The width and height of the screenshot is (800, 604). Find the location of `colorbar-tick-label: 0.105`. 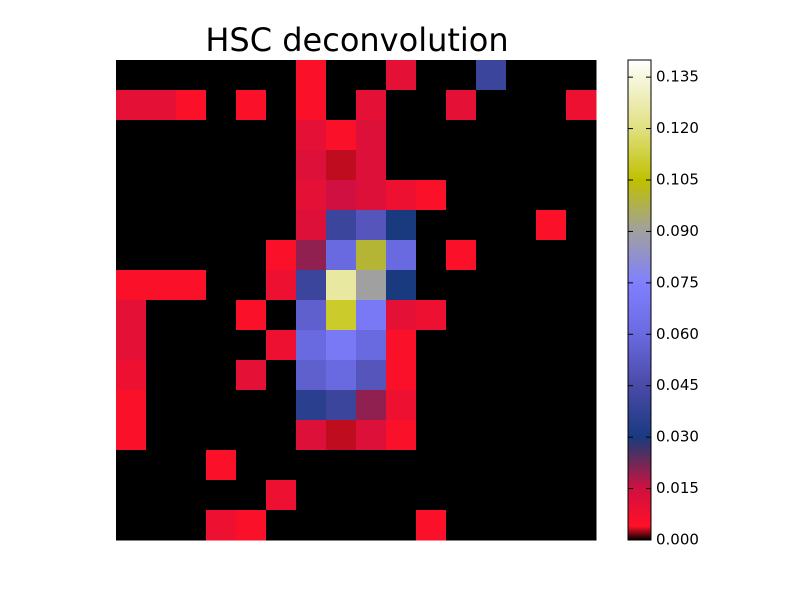

colorbar-tick-label: 0.105 is located at coordinates (677, 180).